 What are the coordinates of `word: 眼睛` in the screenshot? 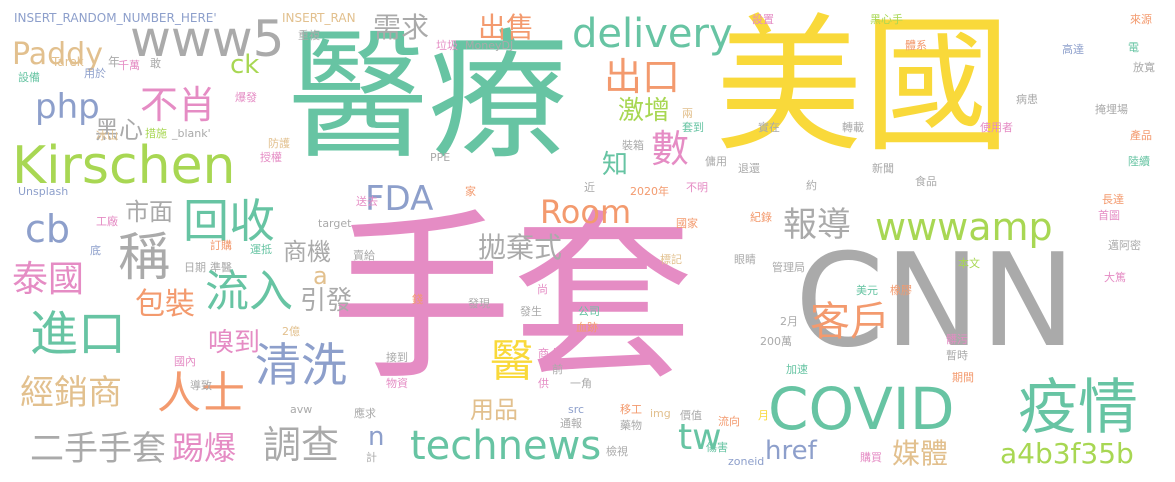 It's located at (745, 259).